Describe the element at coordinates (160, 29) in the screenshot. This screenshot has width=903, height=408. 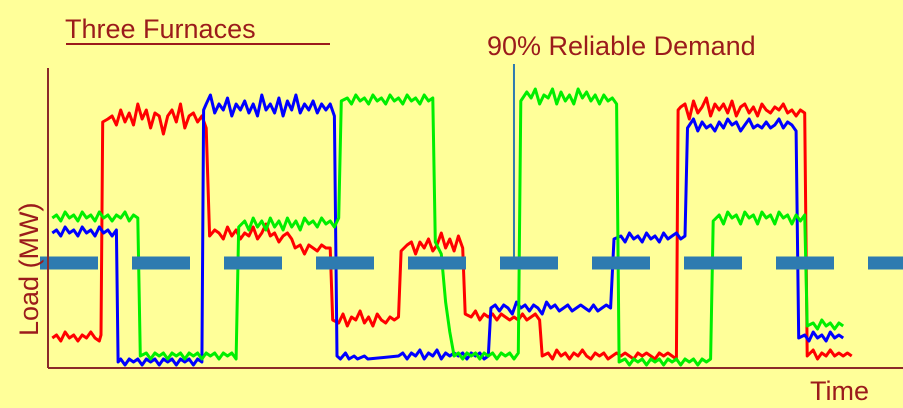
I see `chart-title: Three Furnaces` at that location.